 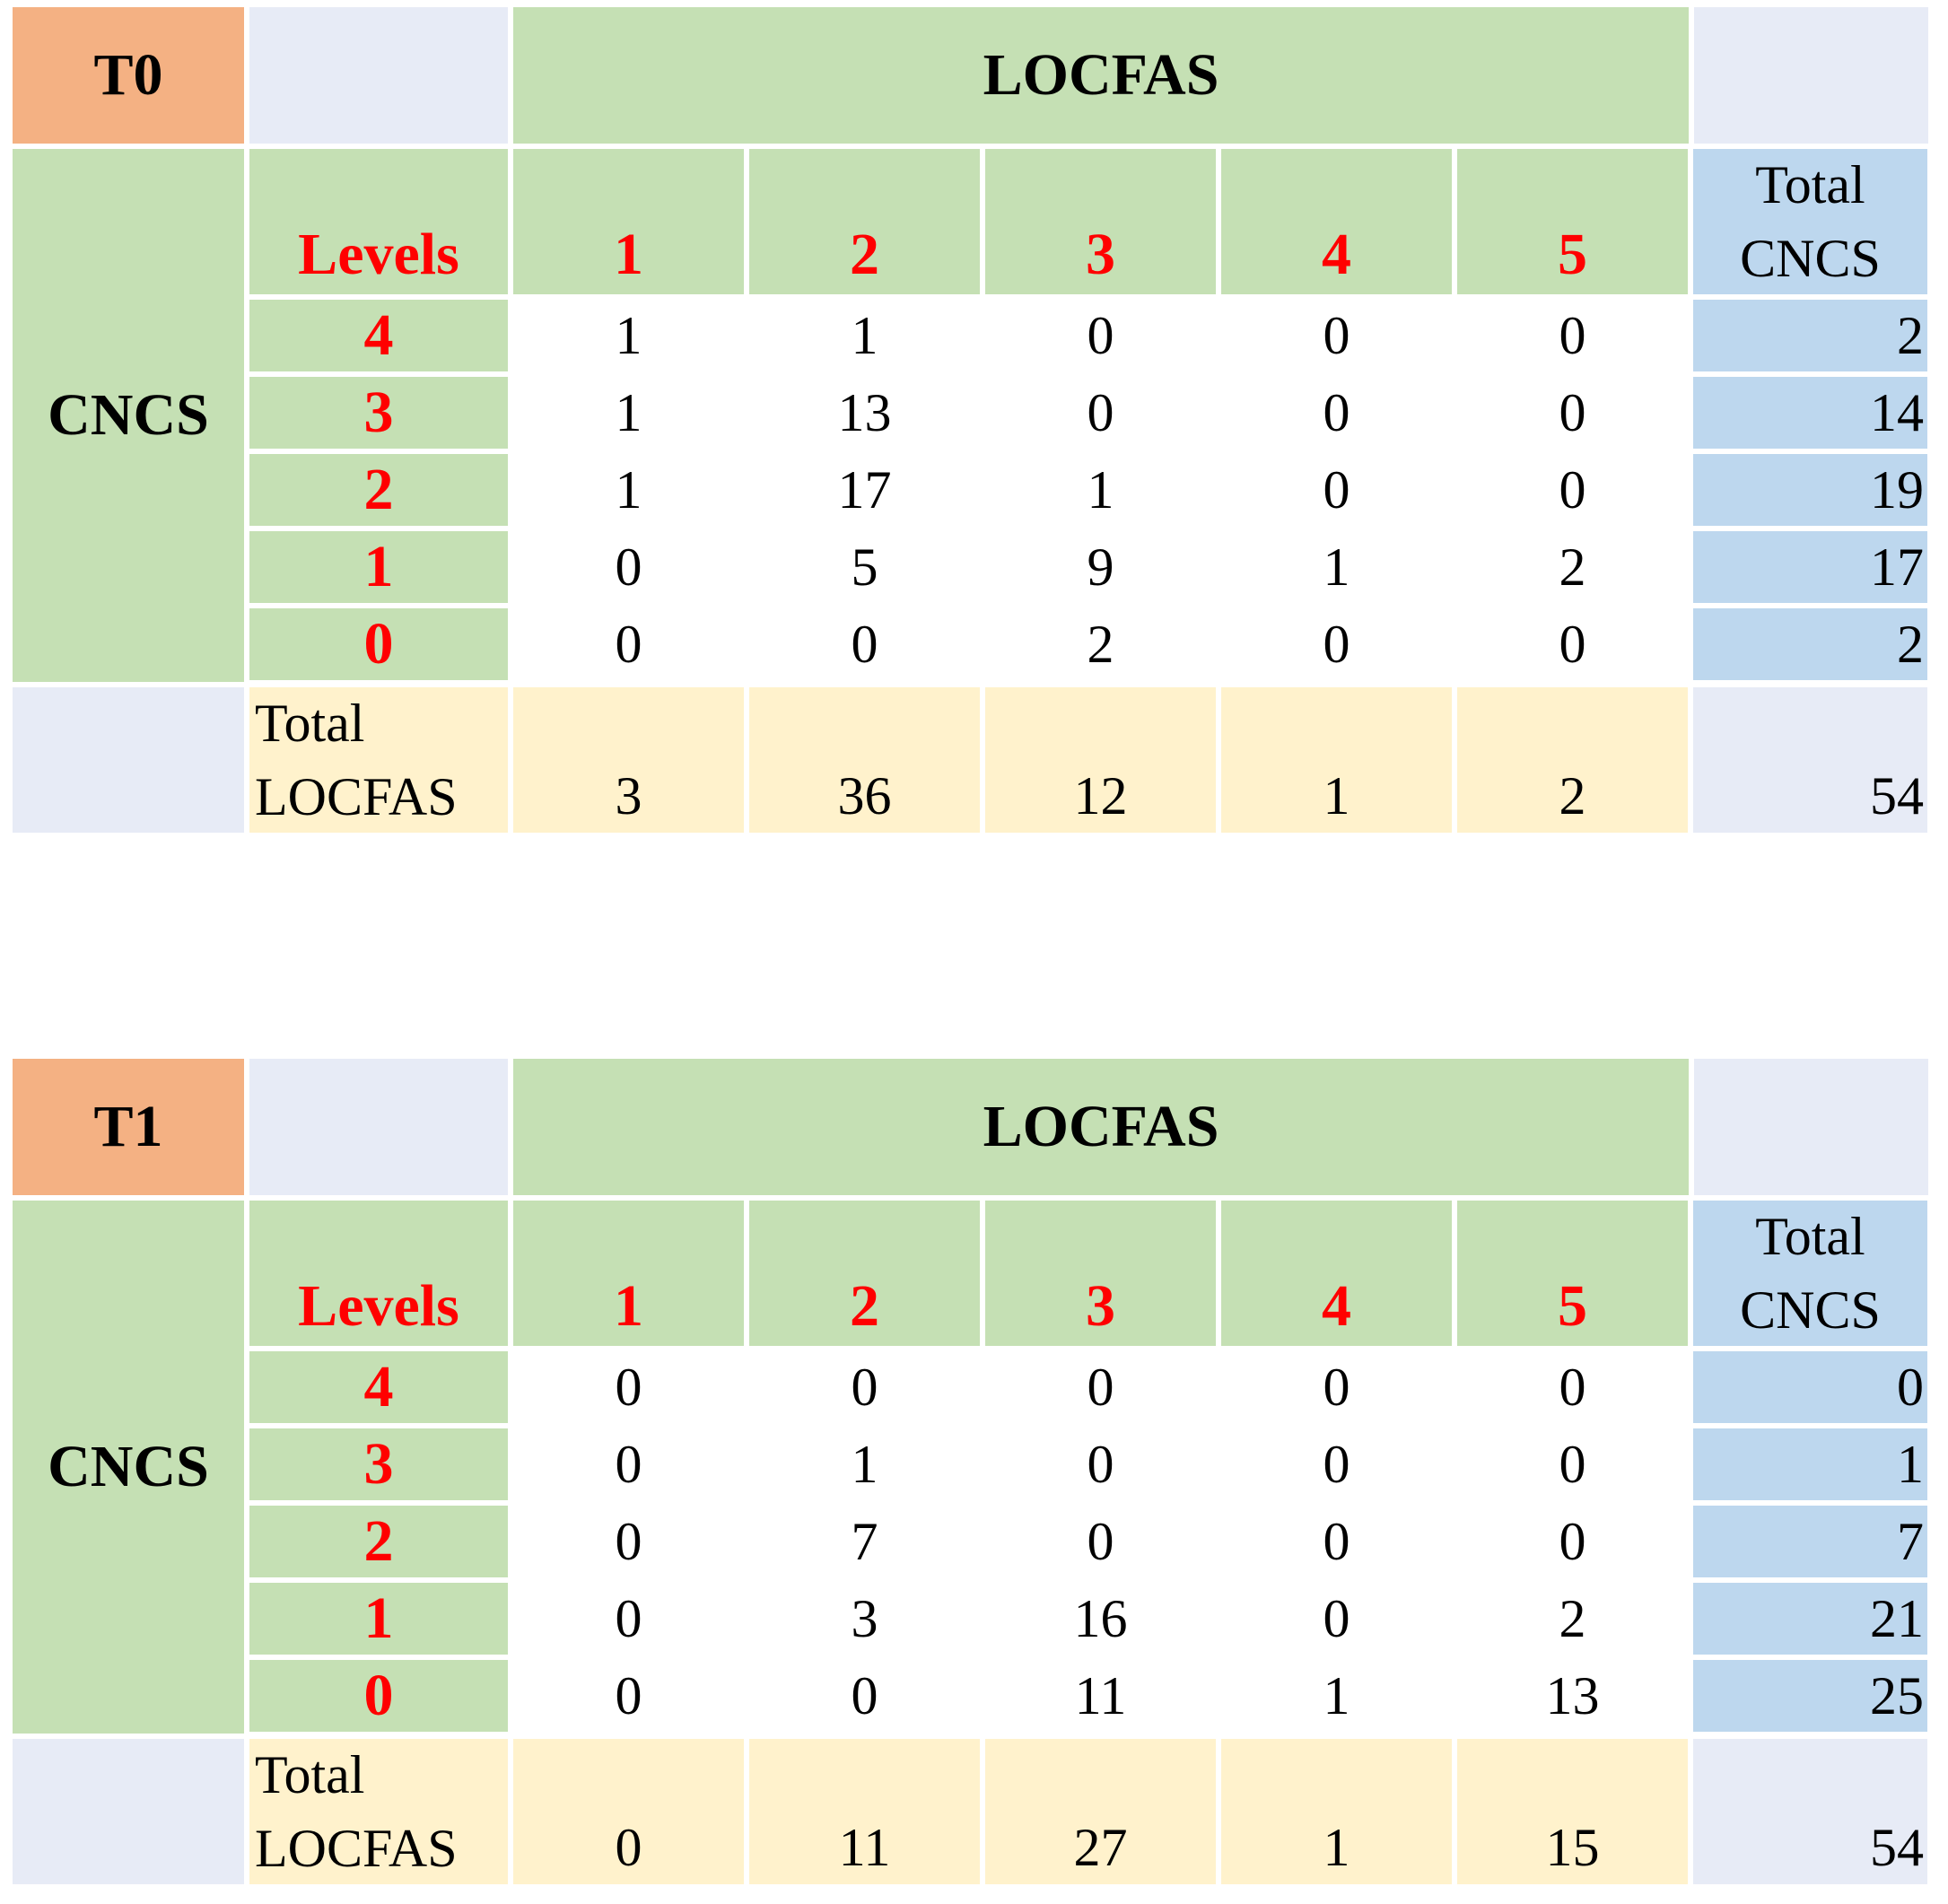 What do you see at coordinates (974, 760) in the screenshot?
I see `total-locfas-row: Total LOCFAS 3 36 12 1 2 54` at bounding box center [974, 760].